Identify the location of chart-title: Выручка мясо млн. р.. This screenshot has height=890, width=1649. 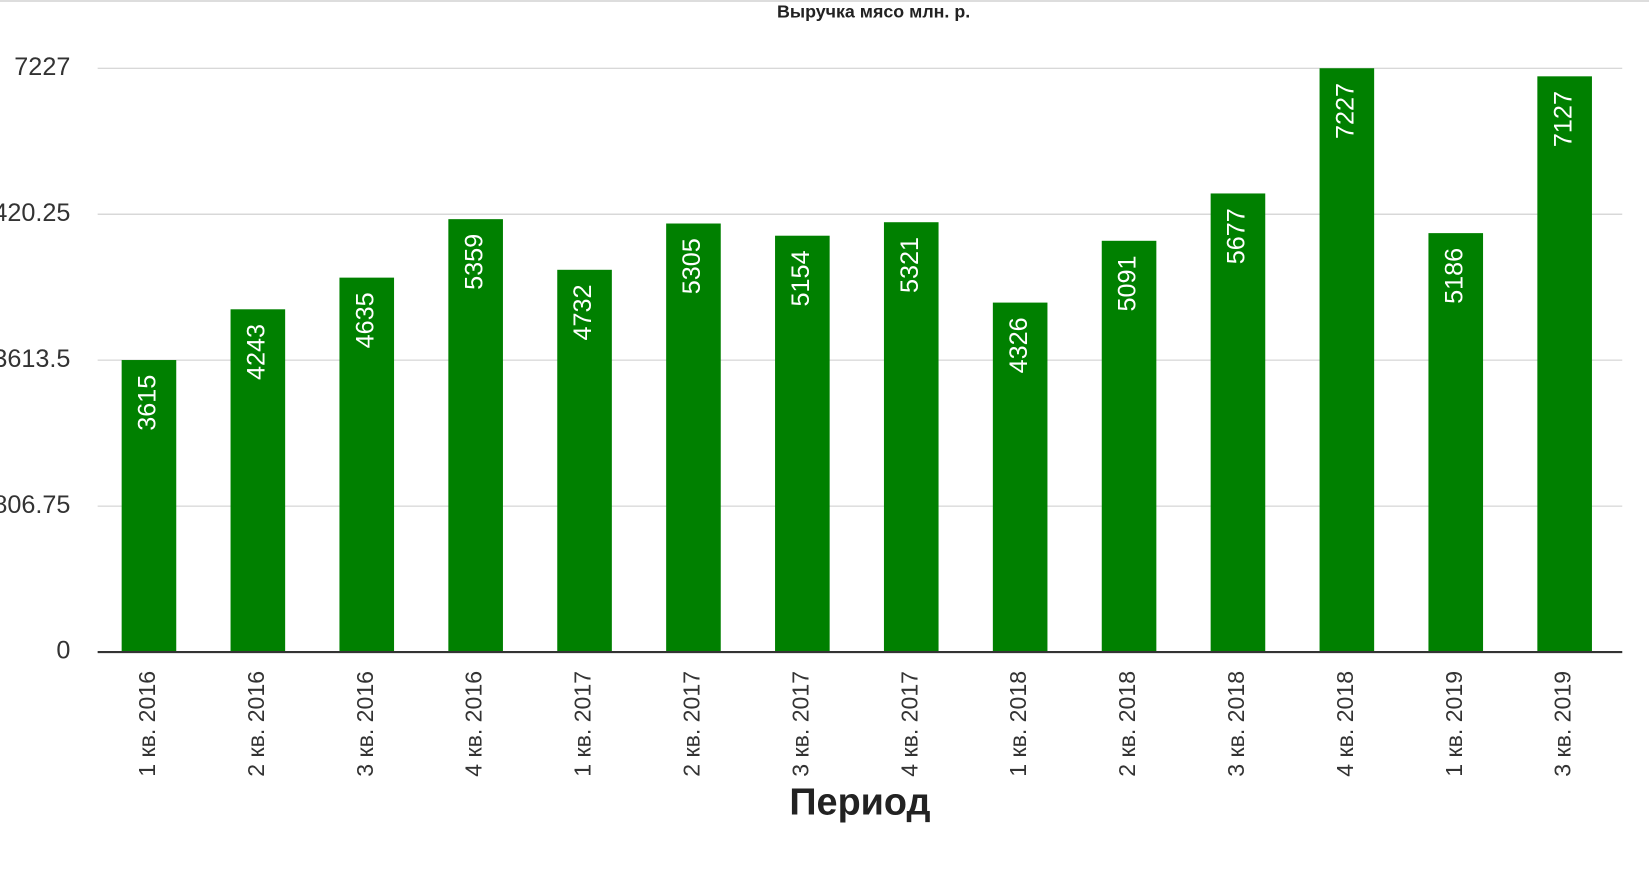
(873, 11).